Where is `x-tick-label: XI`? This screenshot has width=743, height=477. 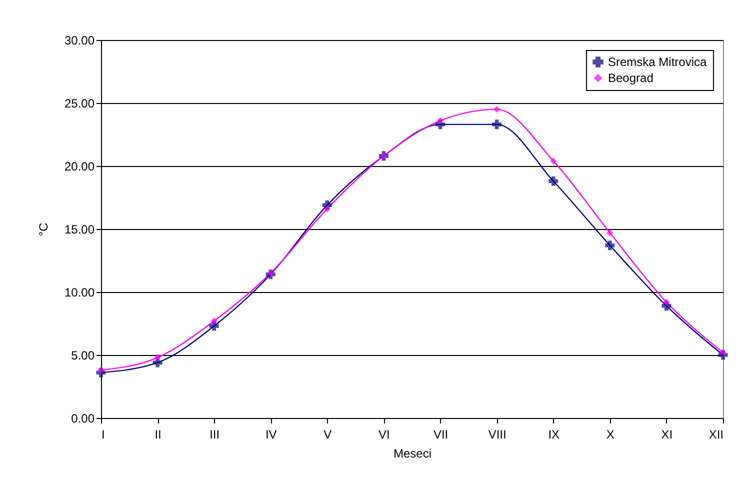 x-tick-label: XI is located at coordinates (667, 435).